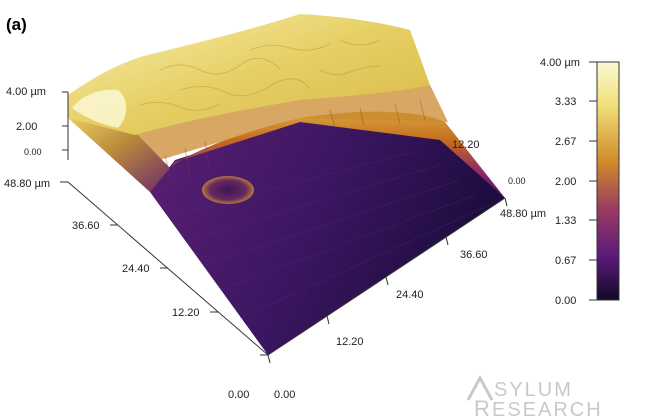  I want to click on cliff-streaks, so click(295, 142).